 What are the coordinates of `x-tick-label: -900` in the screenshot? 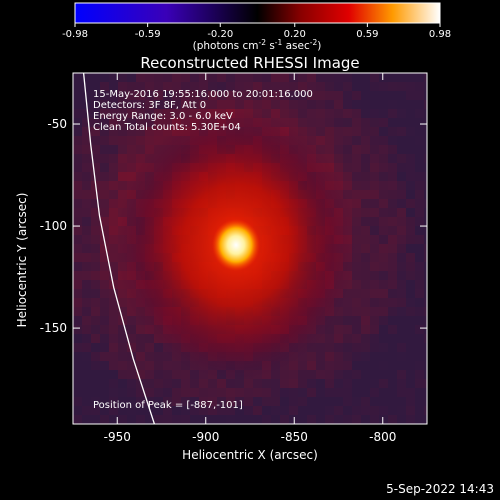 It's located at (205, 437).